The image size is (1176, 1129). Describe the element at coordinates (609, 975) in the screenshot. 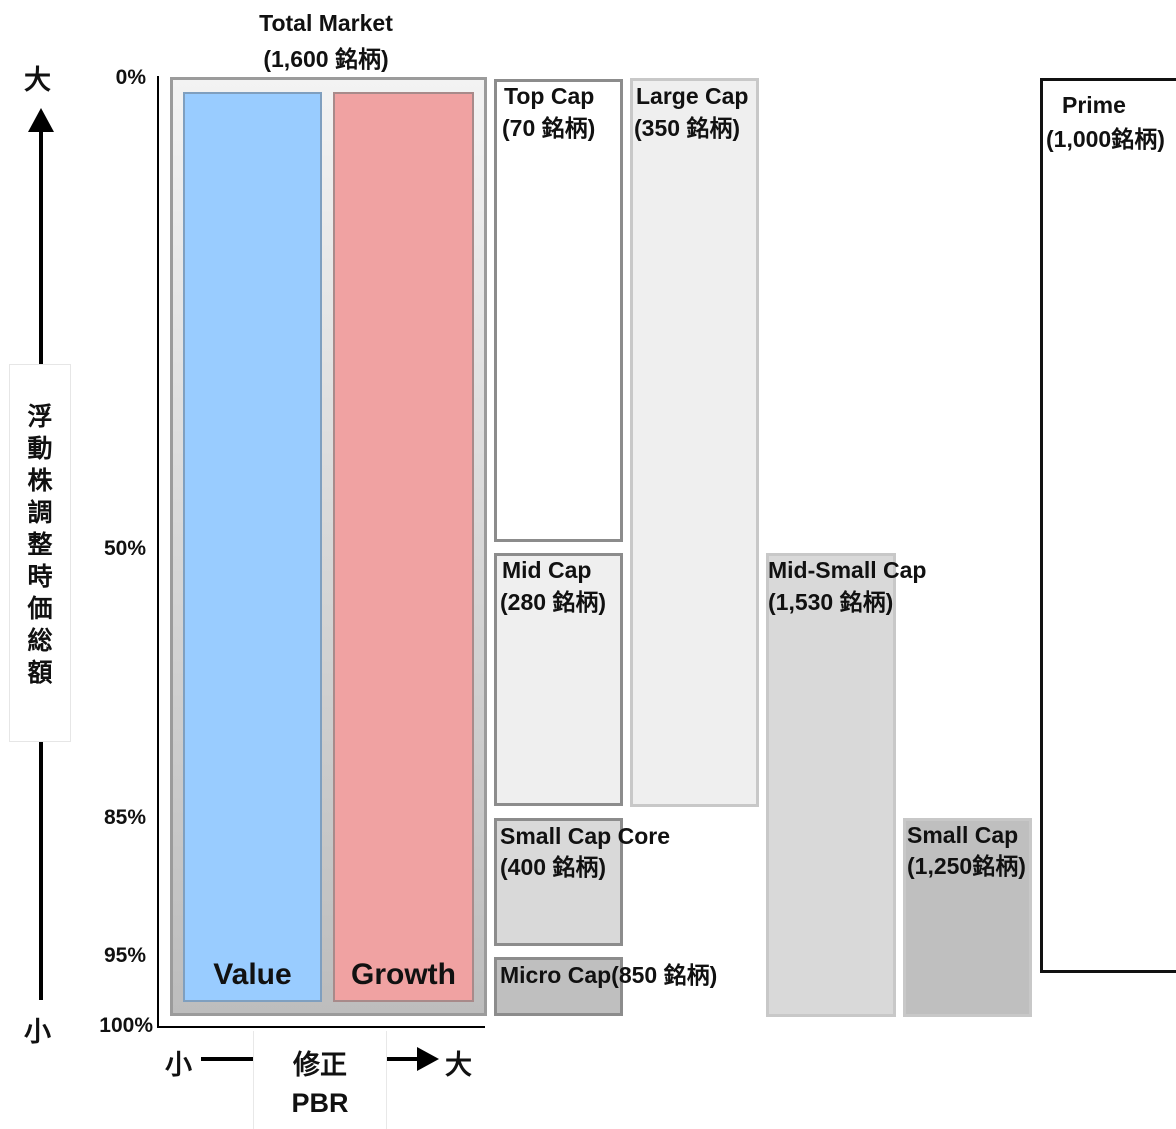

I see `micro-cap-name: Micro Cap(850 銘柄)` at that location.